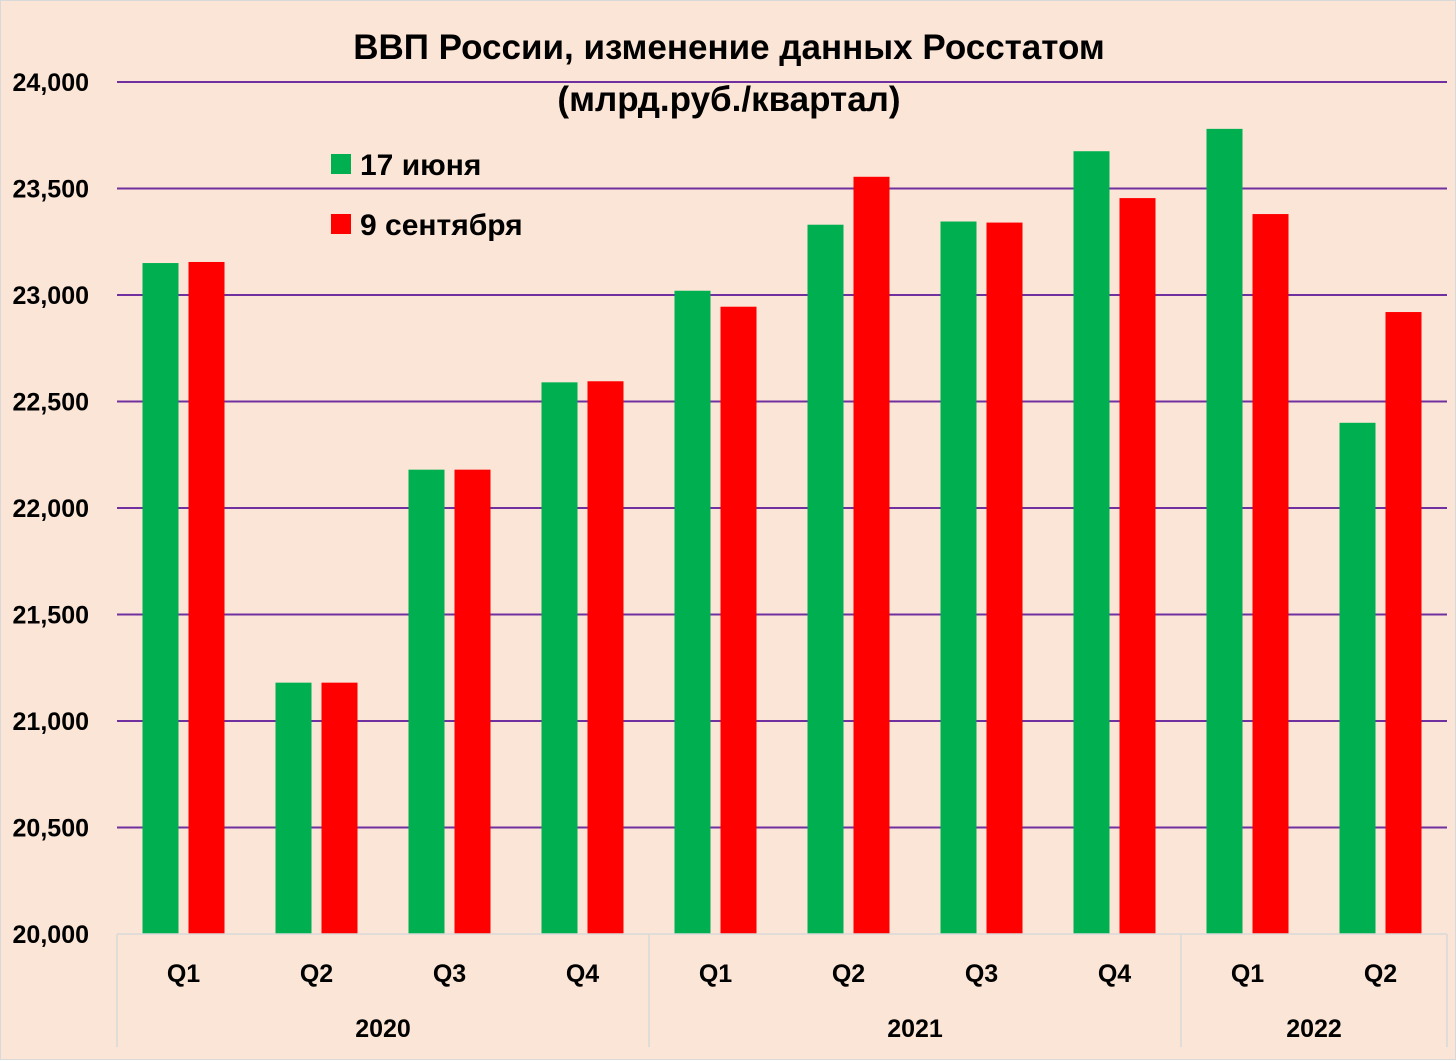 This screenshot has width=1456, height=1061. I want to click on y-tick-label: 21,000, so click(51, 722).